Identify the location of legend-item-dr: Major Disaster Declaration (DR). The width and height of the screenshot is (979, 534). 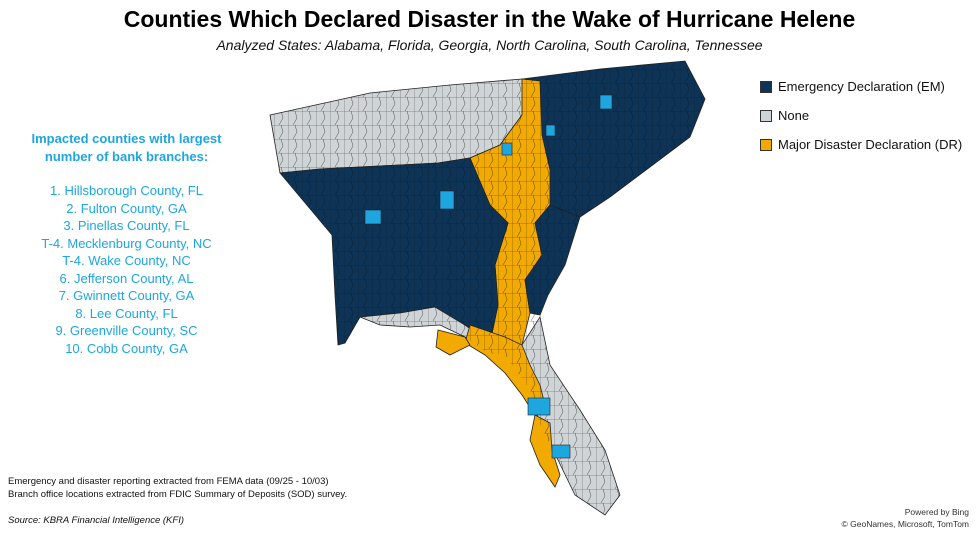
(861, 144).